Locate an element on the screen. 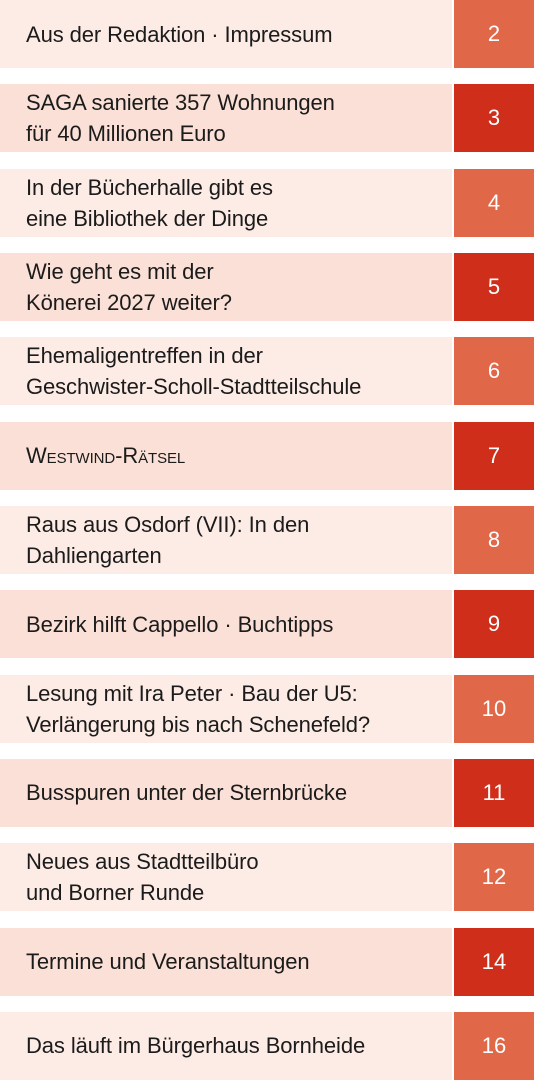 This screenshot has width=534, height=1080. toc-entry: Bezirk hilft Cappello · Buchtipps 9 is located at coordinates (267, 624).